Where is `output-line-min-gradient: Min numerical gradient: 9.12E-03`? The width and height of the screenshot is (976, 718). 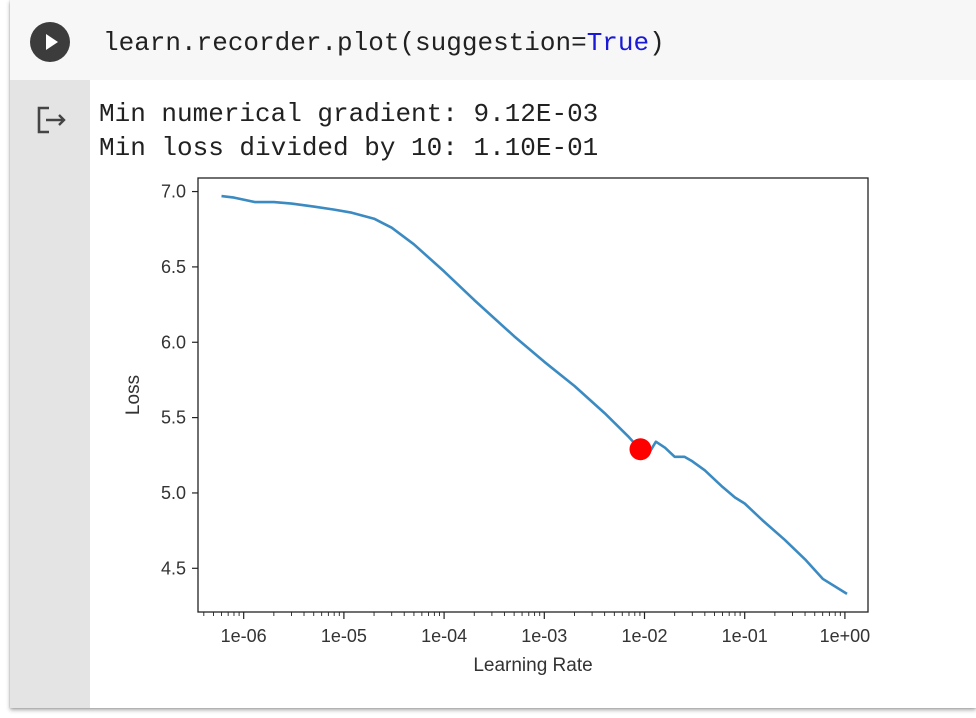 output-line-min-gradient: Min numerical gradient: 9.12E-03 is located at coordinates (349, 114).